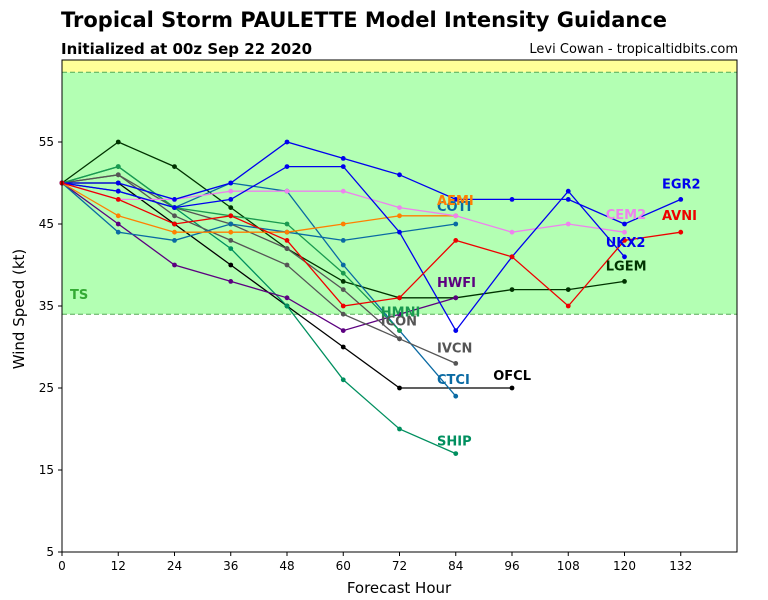 The height and width of the screenshot is (600, 768). What do you see at coordinates (681, 185) in the screenshot?
I see `series-label-egr2: EGR2` at bounding box center [681, 185].